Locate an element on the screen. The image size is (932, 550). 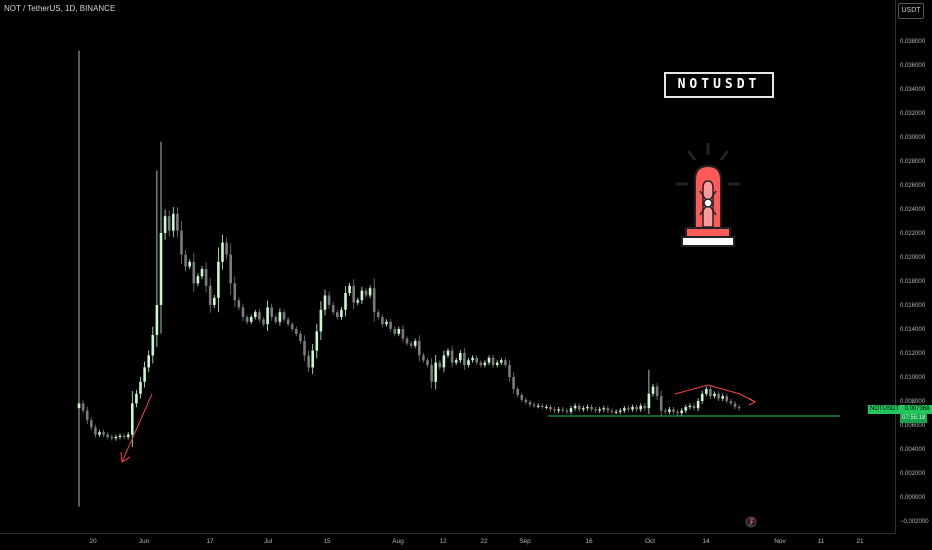
down-arrow-line is located at coordinates (137, 428).